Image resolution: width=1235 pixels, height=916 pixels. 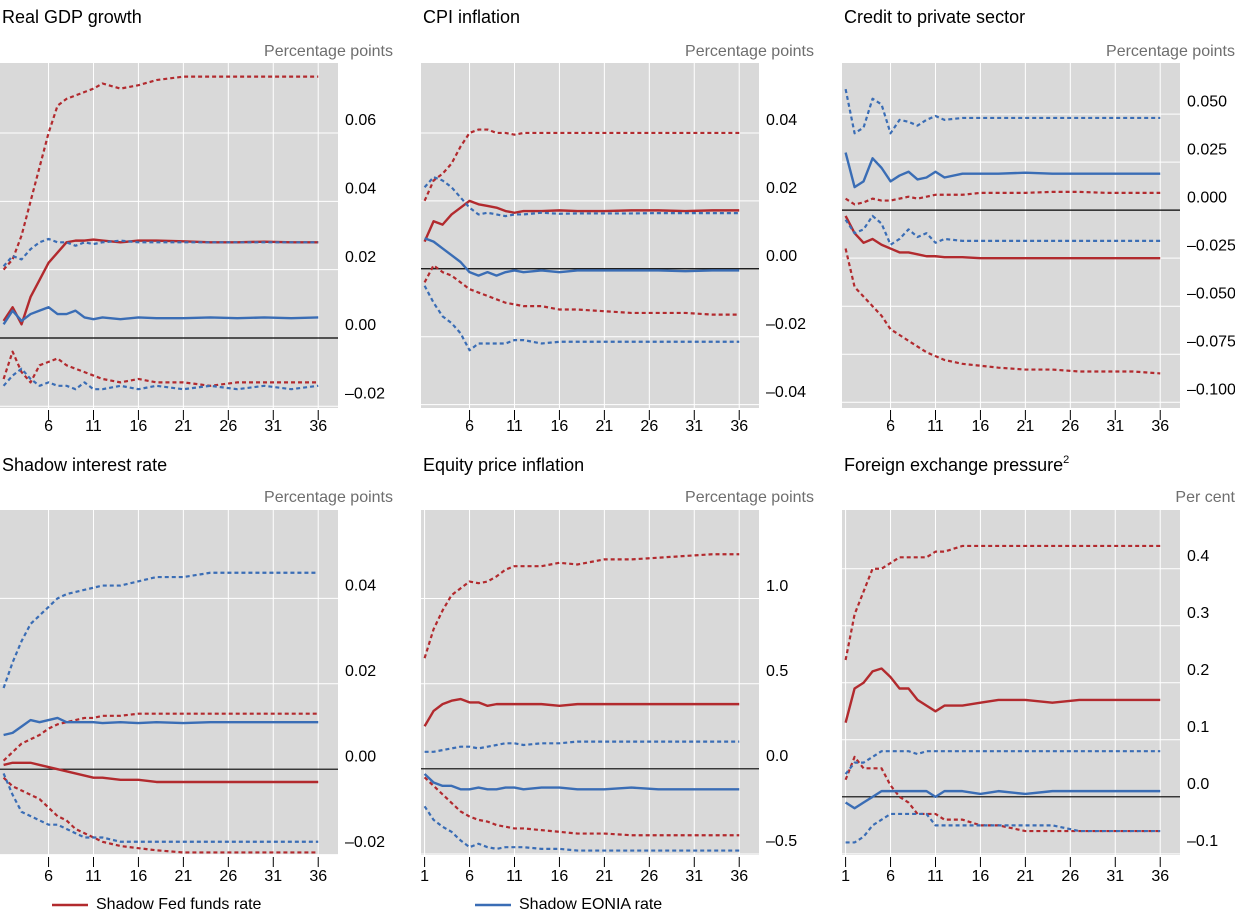 What do you see at coordinates (1198, 670) in the screenshot?
I see `y-tick-label: 0.2` at bounding box center [1198, 670].